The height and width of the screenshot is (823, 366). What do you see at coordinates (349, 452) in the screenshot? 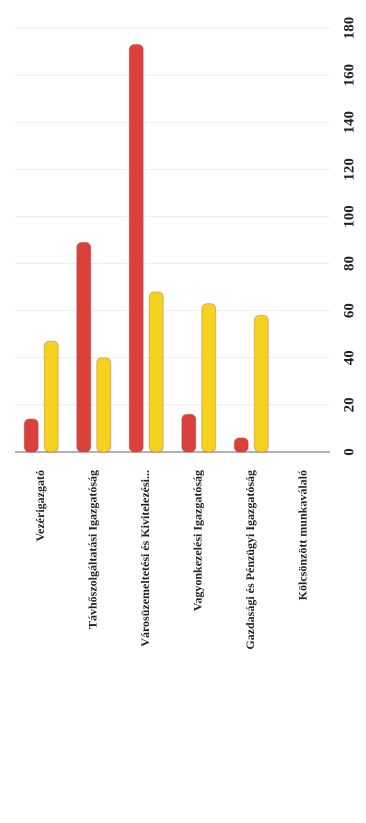
I see `y-tick-label: 0` at bounding box center [349, 452].